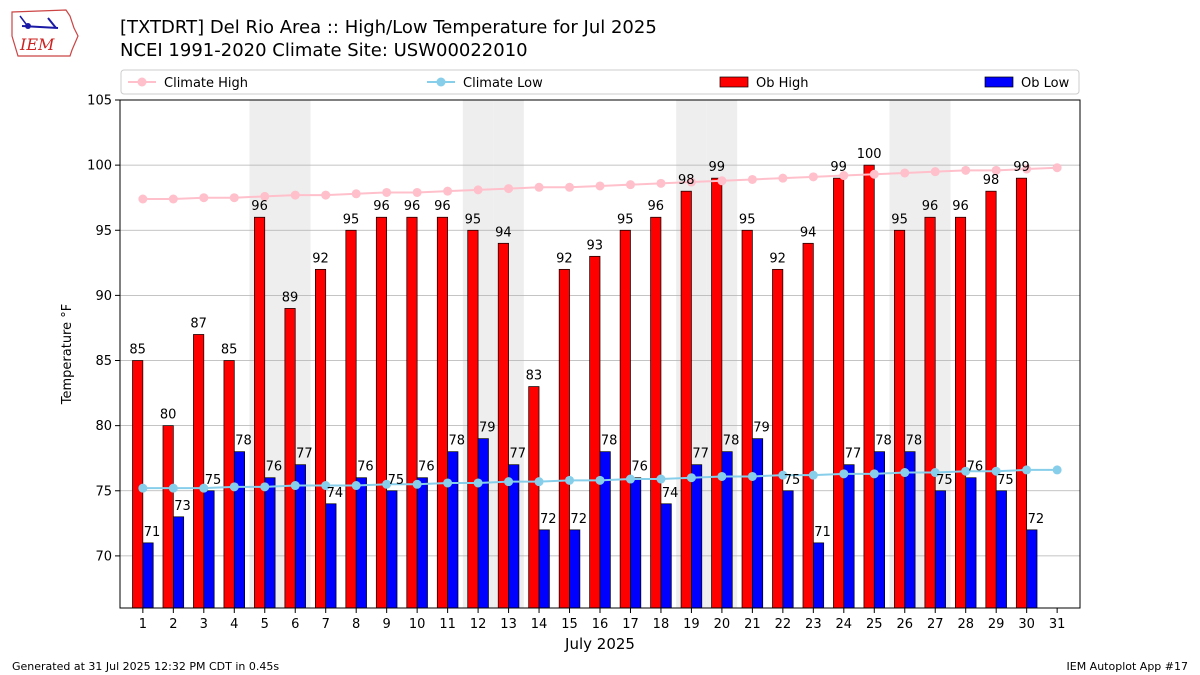 The width and height of the screenshot is (1200, 675). I want to click on ob-high-label: 99, so click(838, 167).